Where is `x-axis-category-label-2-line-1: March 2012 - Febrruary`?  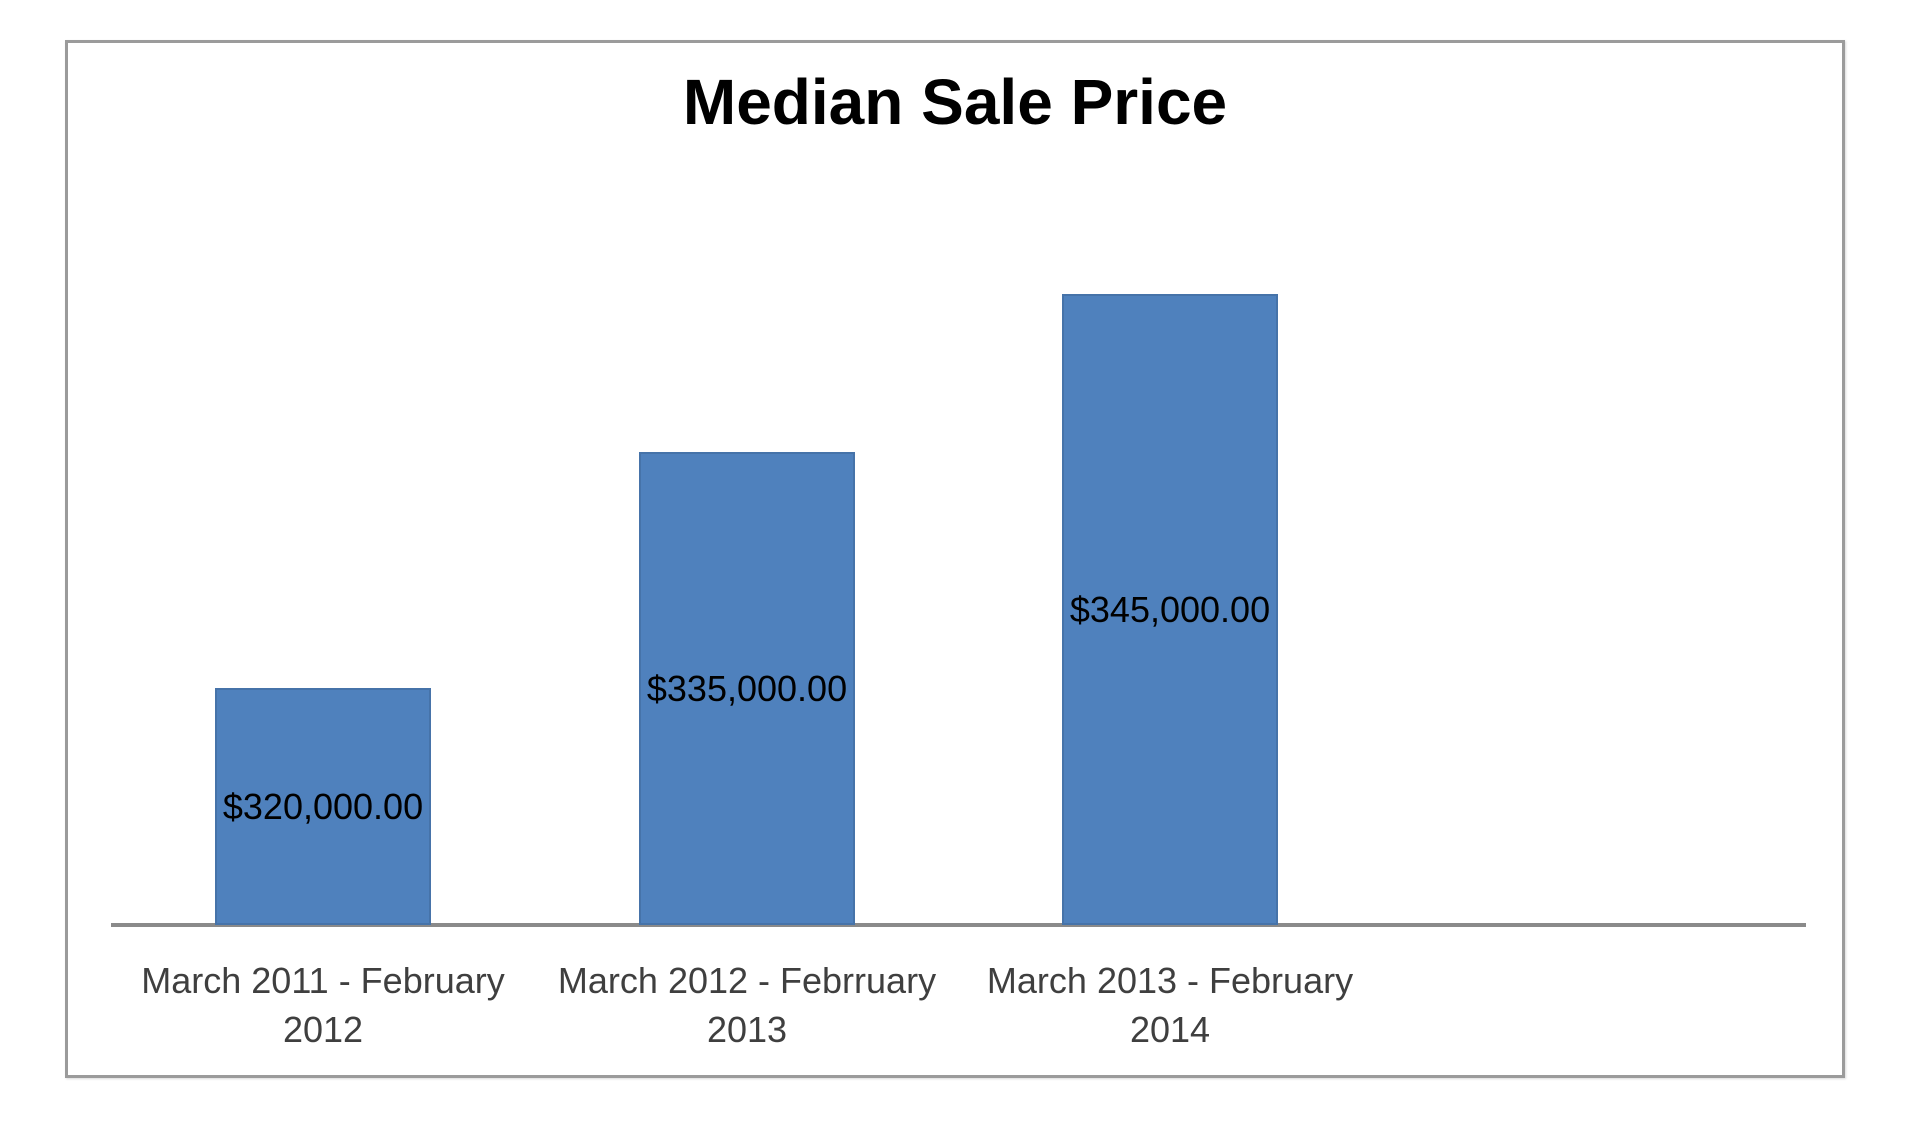
x-axis-category-label-2-line-1: March 2012 - Febrruary is located at coordinates (747, 980).